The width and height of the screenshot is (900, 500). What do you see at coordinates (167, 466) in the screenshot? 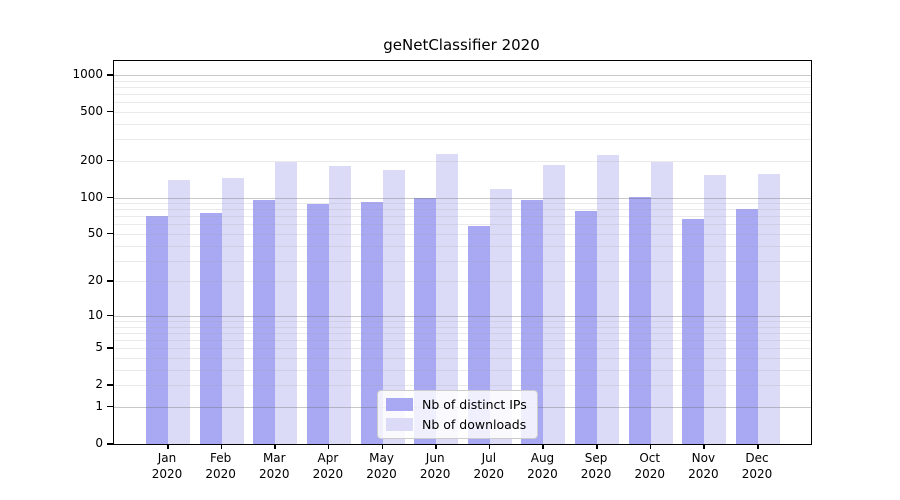
I see `x-tick-label-jan: Jan 2020` at bounding box center [167, 466].